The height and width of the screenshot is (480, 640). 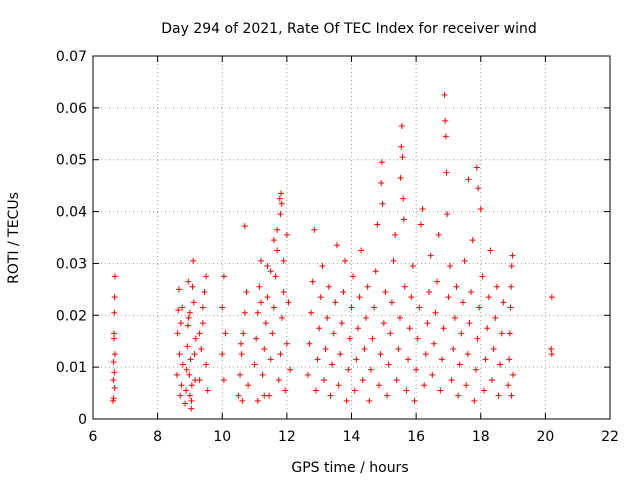 I want to click on x-axis-label: GPS time / hours, so click(x=349, y=468).